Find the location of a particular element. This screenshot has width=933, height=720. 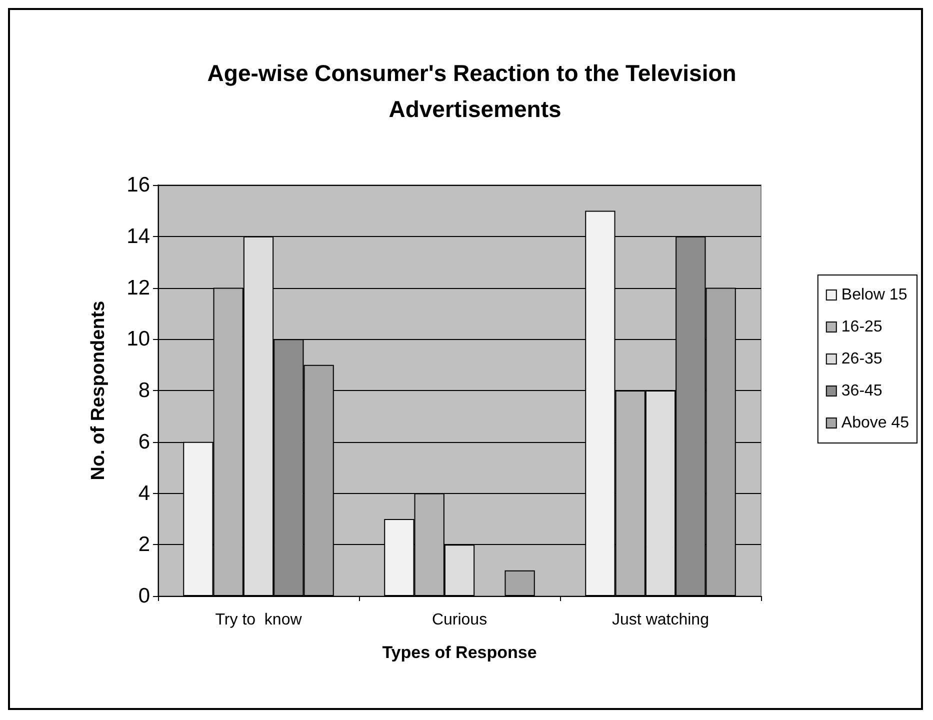

y-tick-label: 12 is located at coordinates (138, 288).